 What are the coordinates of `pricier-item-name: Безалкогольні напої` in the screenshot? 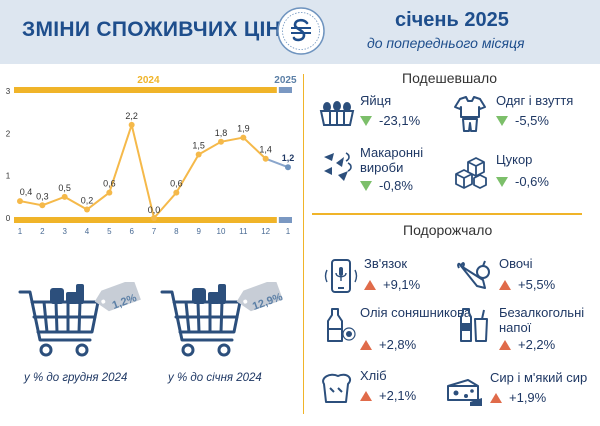 It's located at (542, 320).